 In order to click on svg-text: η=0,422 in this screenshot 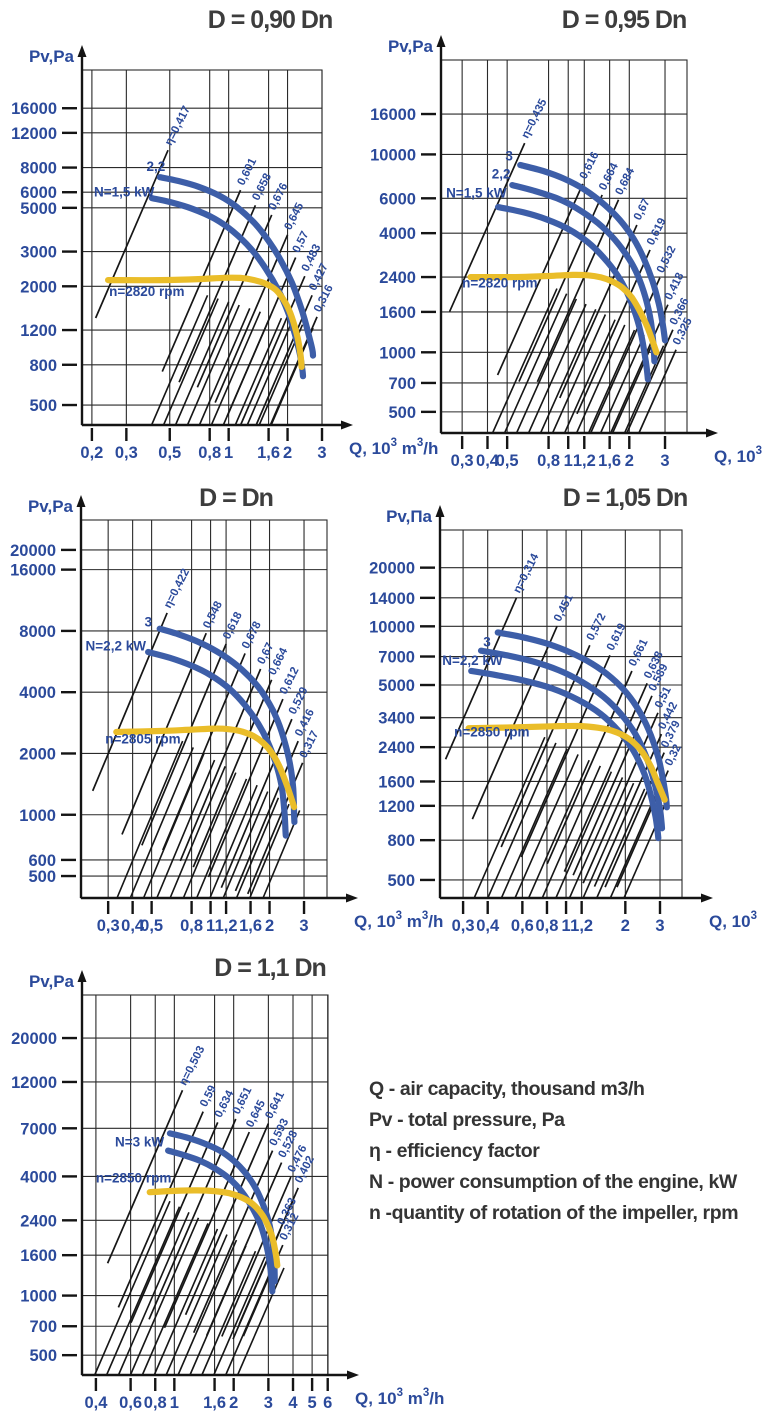, I will do `click(177, 588)`.